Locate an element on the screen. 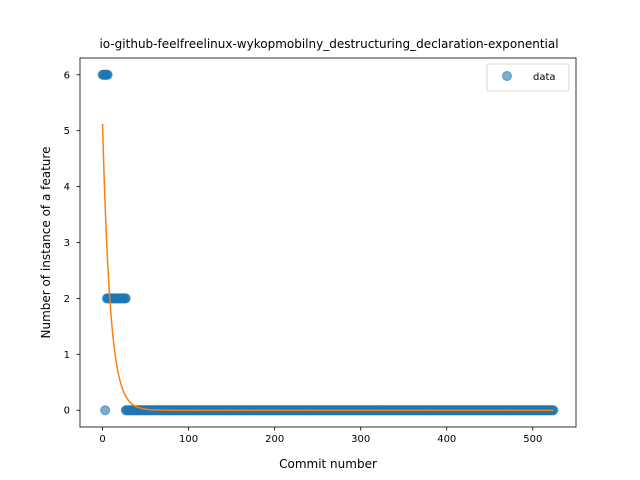  x-tick-label: 100 is located at coordinates (188, 439).